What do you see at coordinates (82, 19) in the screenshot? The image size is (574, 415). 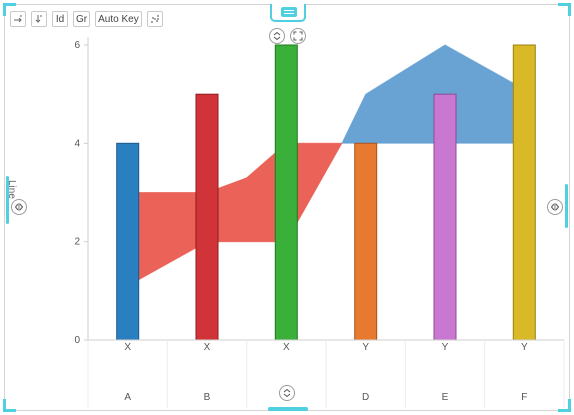 I see `group-button: Gr` at bounding box center [82, 19].